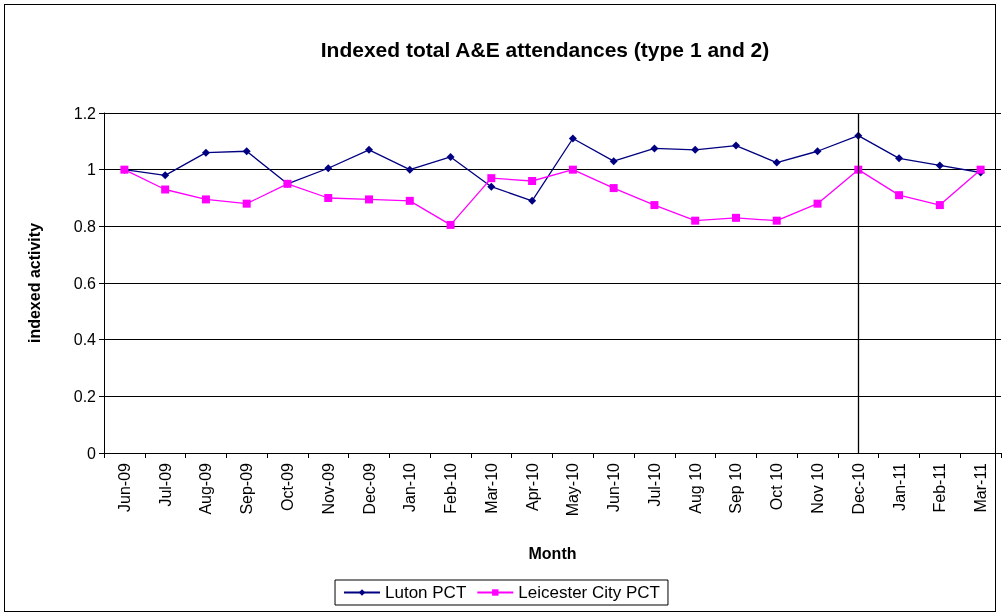  I want to click on x-tick-label: Jun-10, so click(614, 487).